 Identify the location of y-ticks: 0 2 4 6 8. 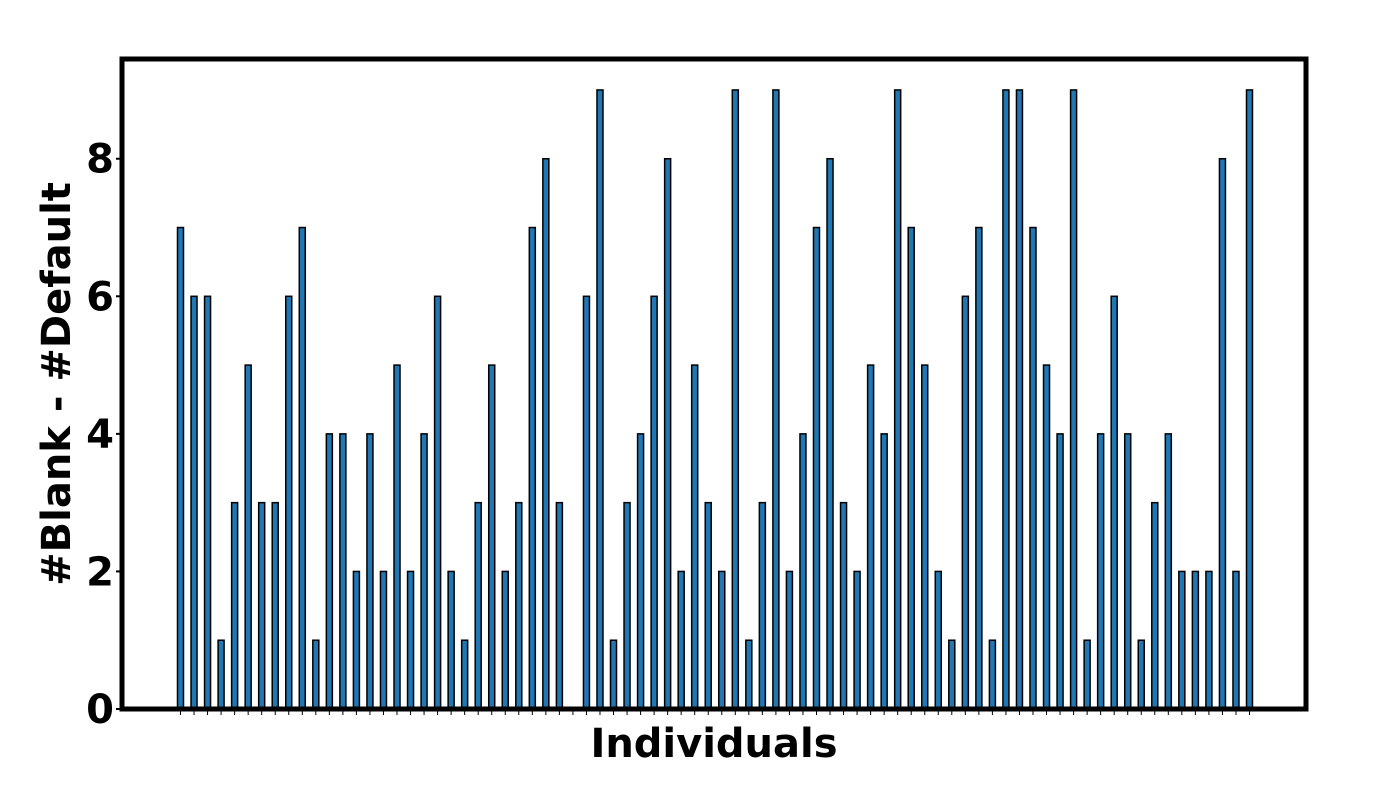
(104, 435).